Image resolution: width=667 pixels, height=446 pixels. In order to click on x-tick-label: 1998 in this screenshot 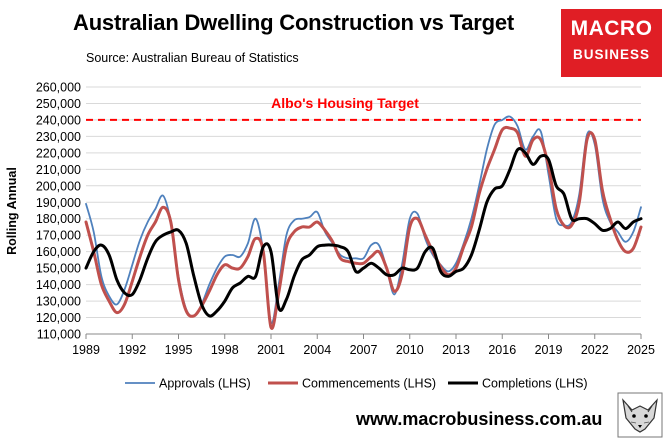, I will do `click(225, 350)`.